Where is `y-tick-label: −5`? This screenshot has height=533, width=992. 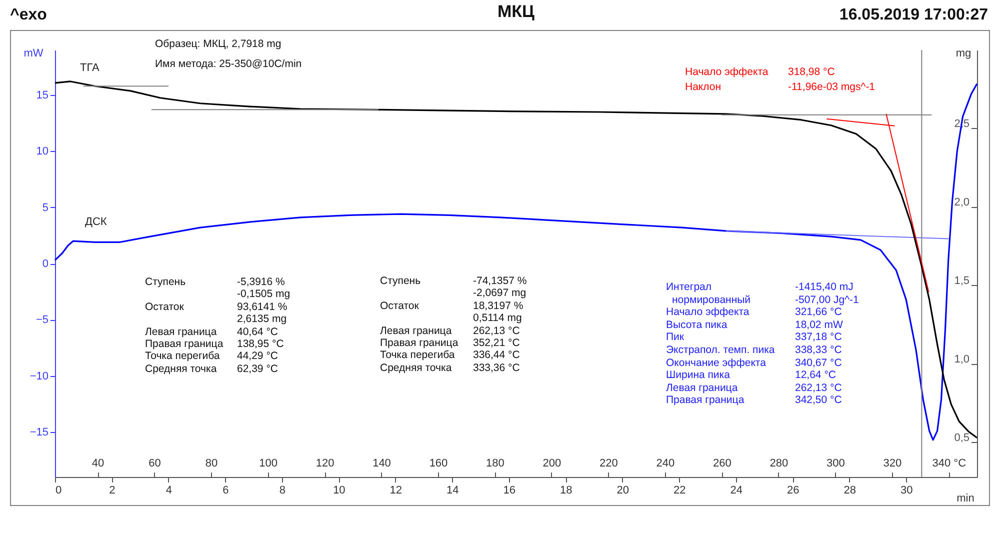 y-tick-label: −5 is located at coordinates (42, 320).